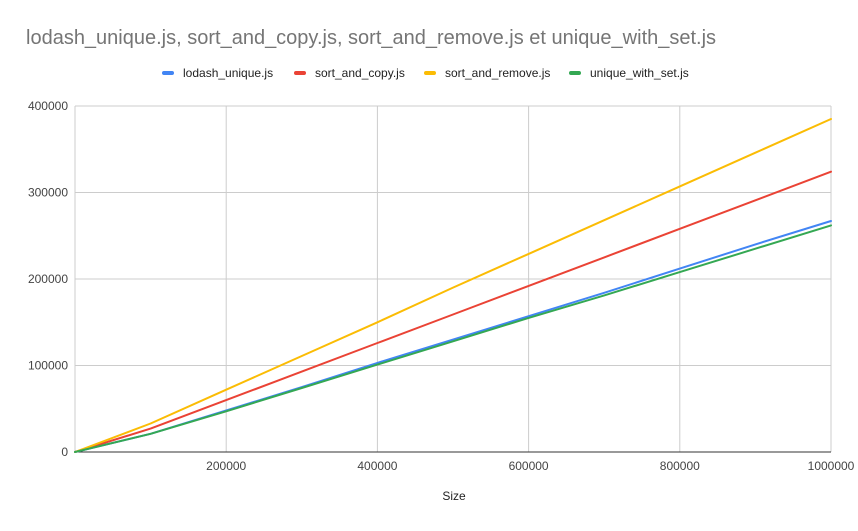 This screenshot has height=531, width=858. What do you see at coordinates (680, 466) in the screenshot?
I see `x-tick-label: 800000` at bounding box center [680, 466].